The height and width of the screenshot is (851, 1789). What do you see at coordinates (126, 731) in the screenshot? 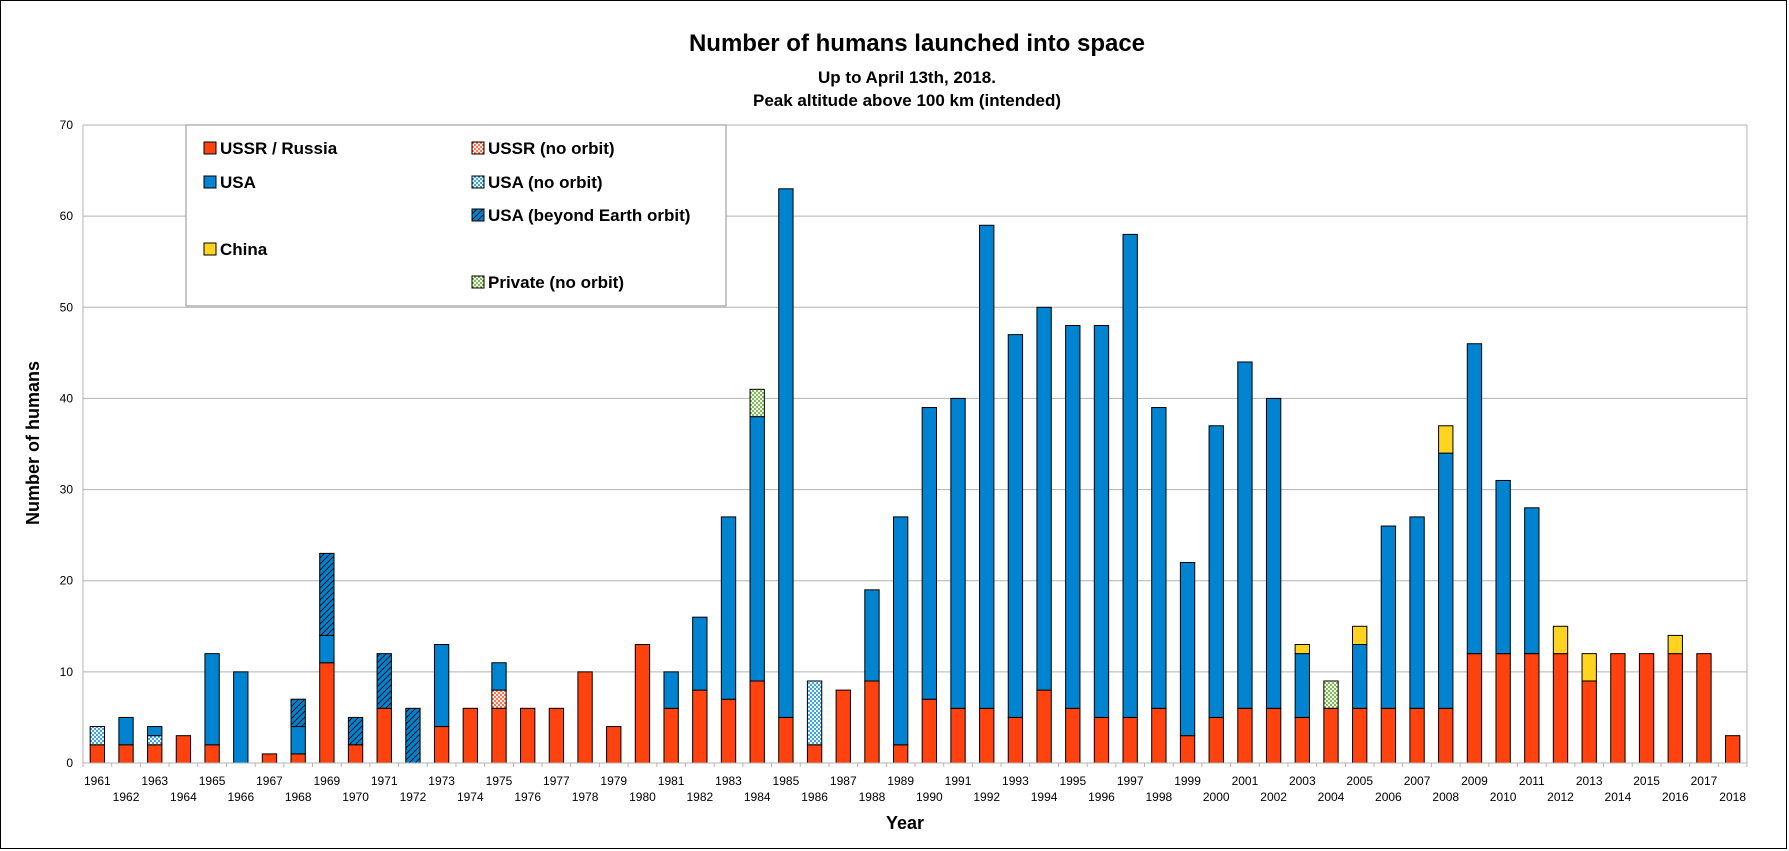
I see `bar-segment-usa-1962` at bounding box center [126, 731].